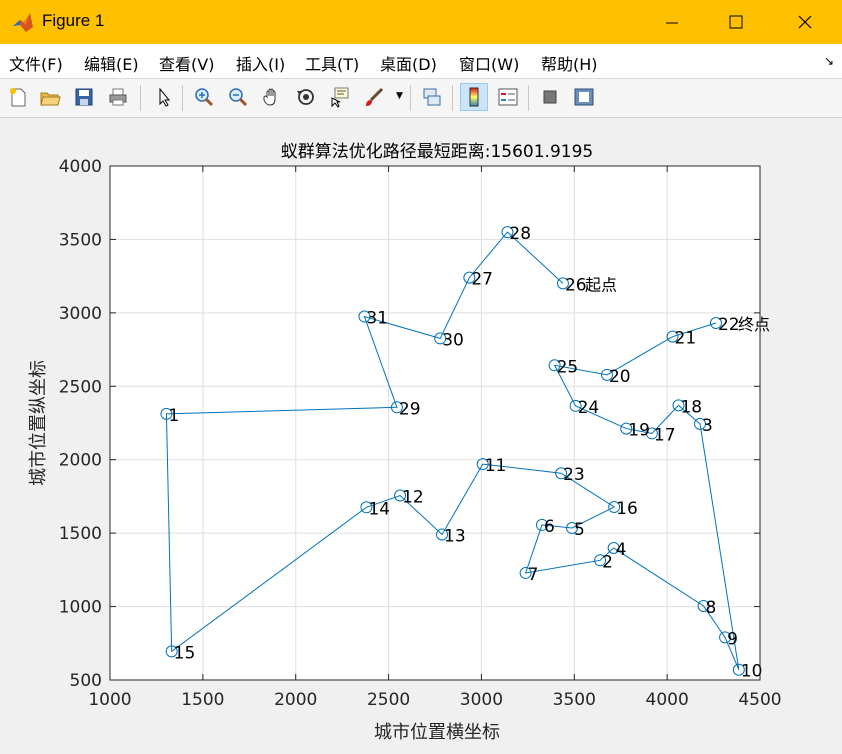  I want to click on brush-dropdown-icon: ▼, so click(399, 96).